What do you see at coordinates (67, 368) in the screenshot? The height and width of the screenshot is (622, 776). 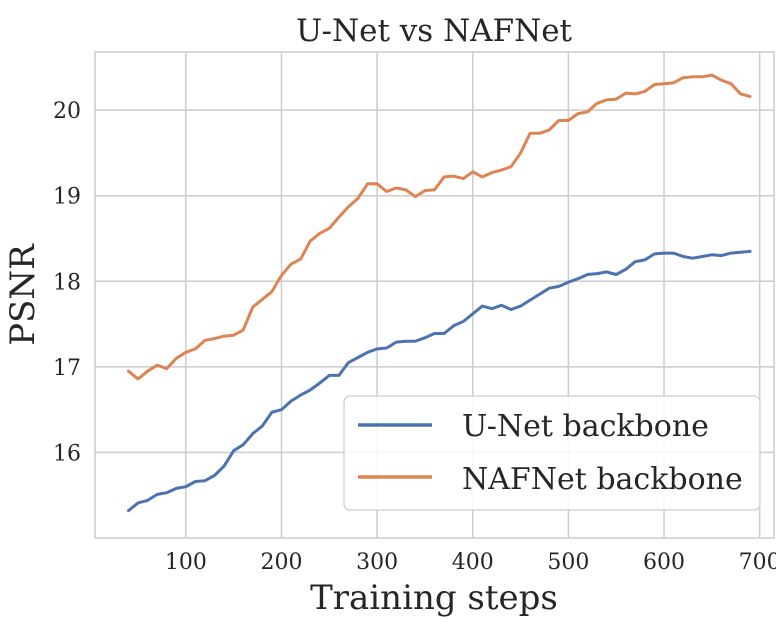 I see `y-tick-label: 17` at bounding box center [67, 368].